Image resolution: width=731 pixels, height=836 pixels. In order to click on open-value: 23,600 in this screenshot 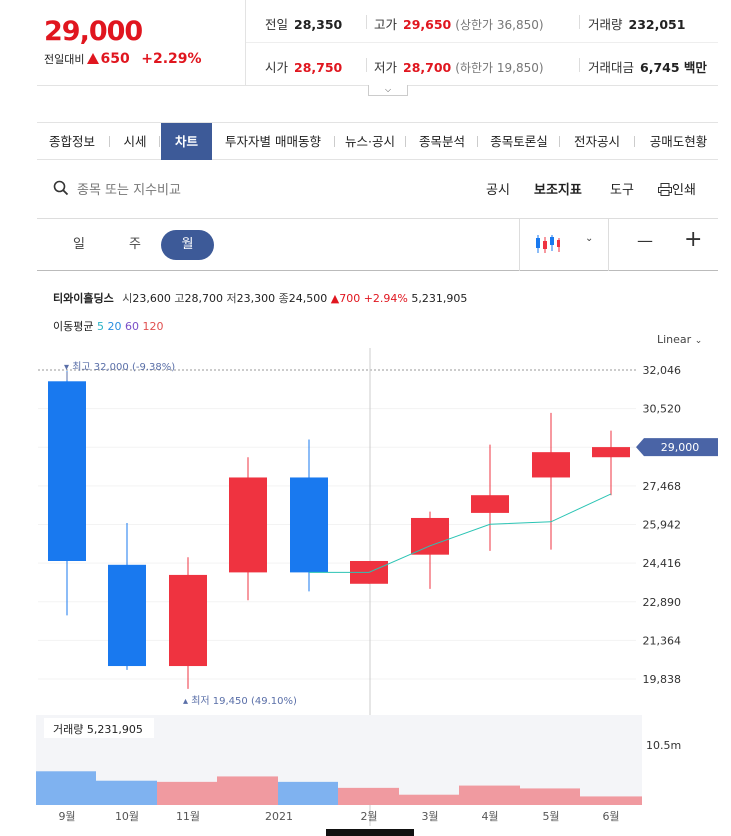, I will do `click(151, 298)`.